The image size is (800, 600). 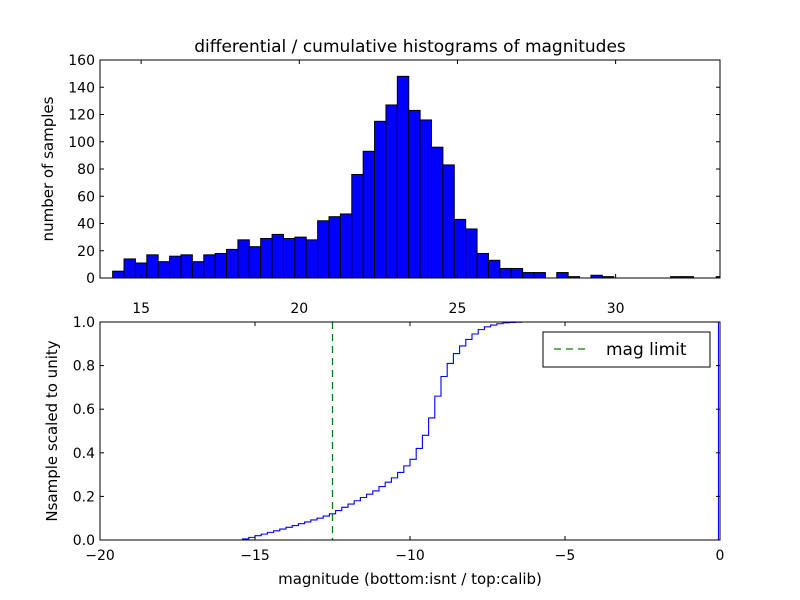 What do you see at coordinates (255, 556) in the screenshot?
I see `cumulative-x-tick-label: −15` at bounding box center [255, 556].